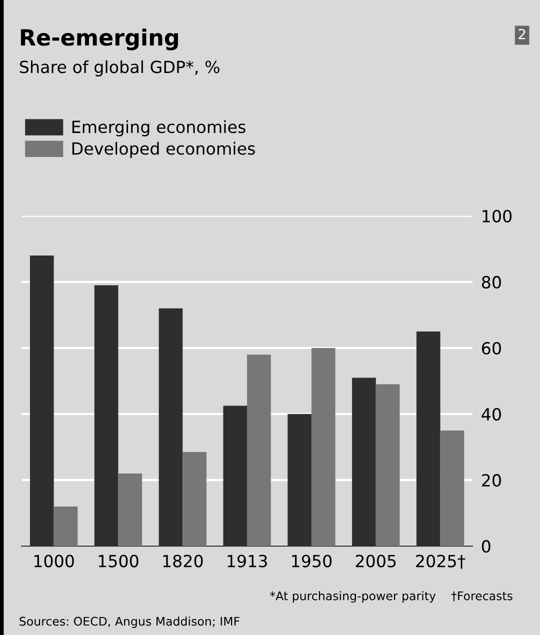 The width and height of the screenshot is (540, 635). What do you see at coordinates (54, 561) in the screenshot?
I see `x-tick-label: 1000` at bounding box center [54, 561].